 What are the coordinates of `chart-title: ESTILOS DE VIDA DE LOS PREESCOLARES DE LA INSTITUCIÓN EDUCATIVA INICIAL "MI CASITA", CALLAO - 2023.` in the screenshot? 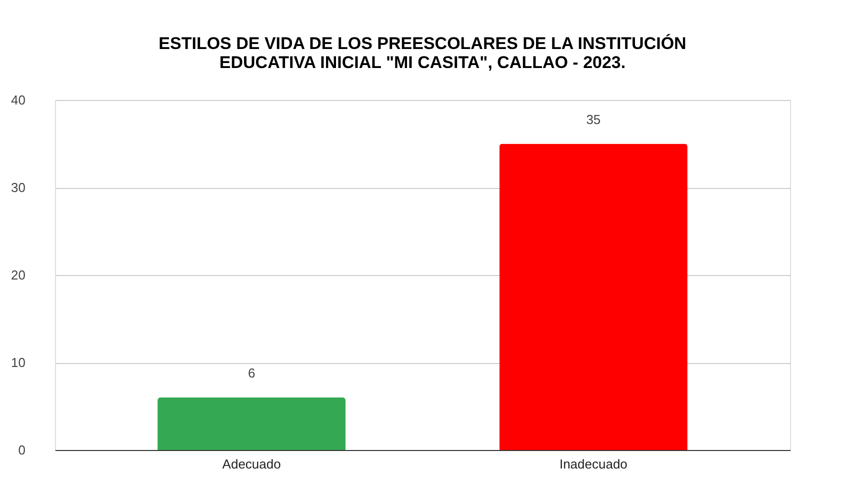 It's located at (422, 52).